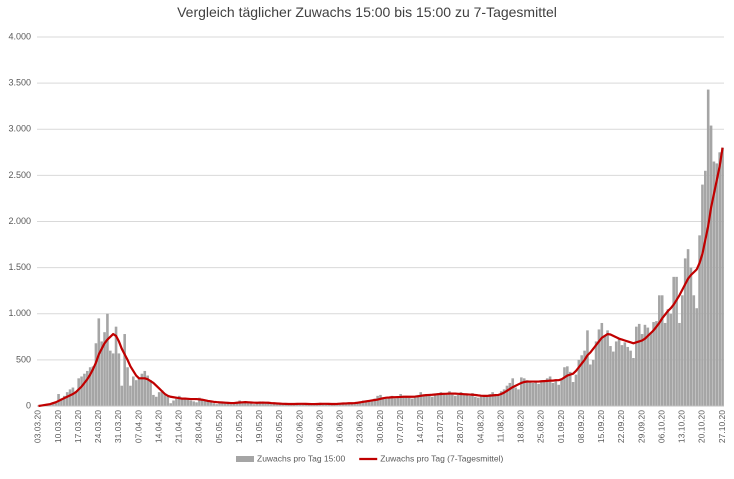 The width and height of the screenshot is (734, 479). I want to click on x-tick-label: 21.07.20, so click(440, 426).